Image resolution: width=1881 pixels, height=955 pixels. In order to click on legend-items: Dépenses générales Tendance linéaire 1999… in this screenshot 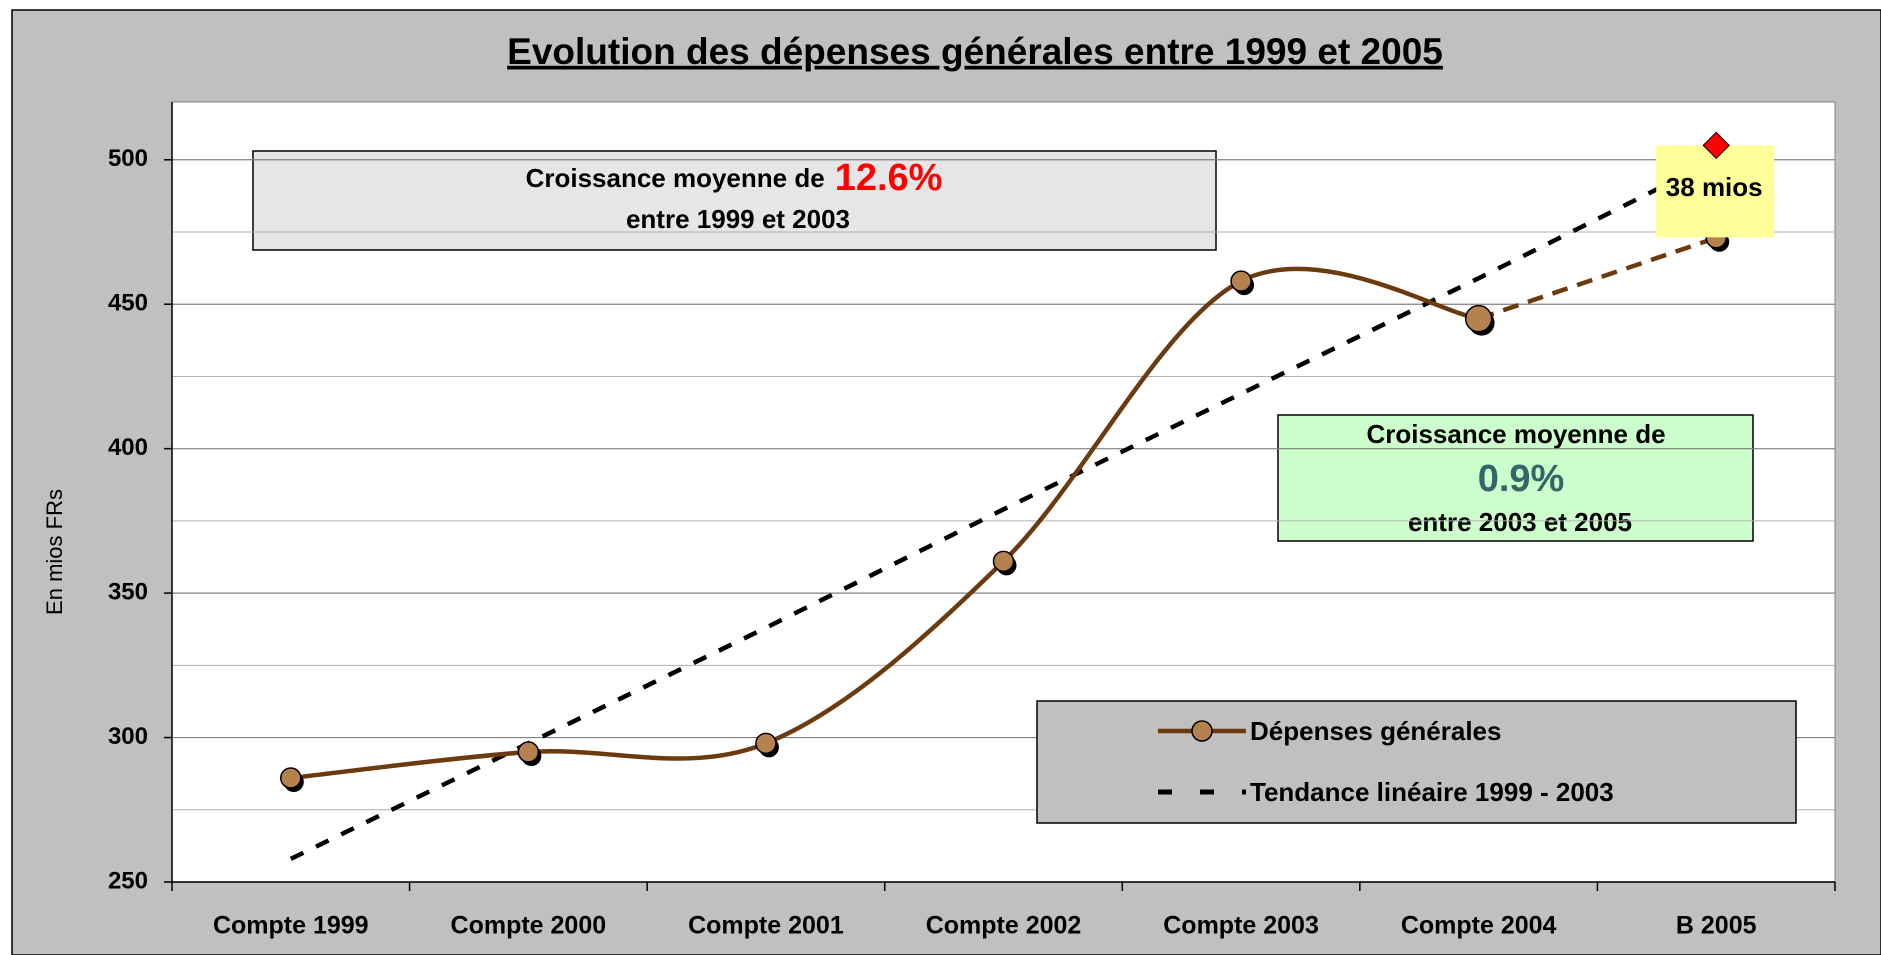, I will do `click(1386, 761)`.